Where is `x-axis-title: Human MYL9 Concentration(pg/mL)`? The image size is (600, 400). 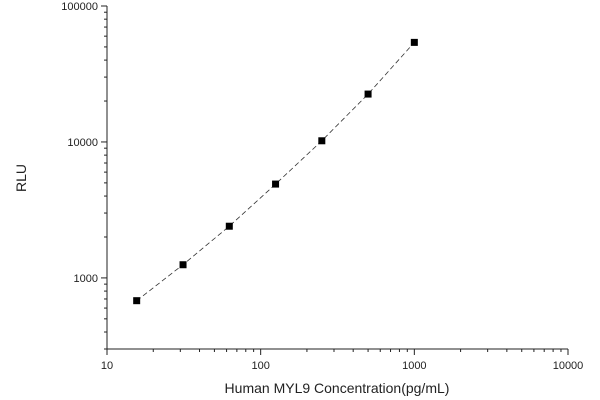 x-axis-title: Human MYL9 Concentration(pg/mL) is located at coordinates (337, 388).